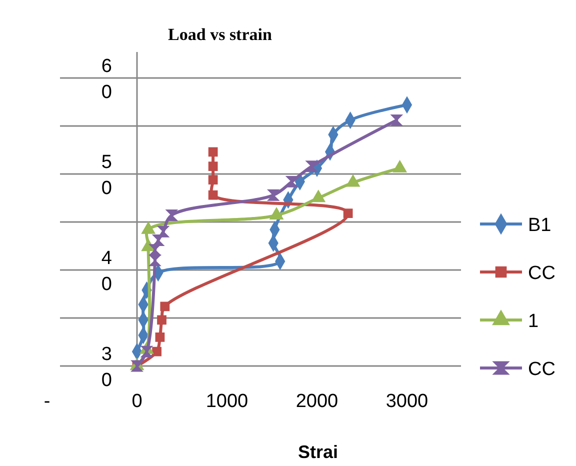 Image resolution: width=576 pixels, height=466 pixels. I want to click on y-tick-label: 4 0, so click(106, 271).